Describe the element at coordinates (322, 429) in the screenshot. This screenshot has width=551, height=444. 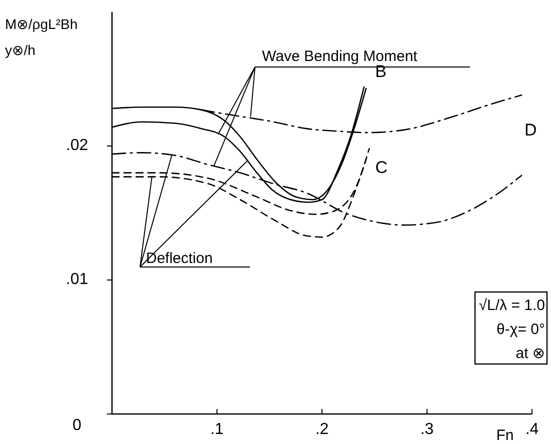
I see `x-tick-label: .2` at that location.